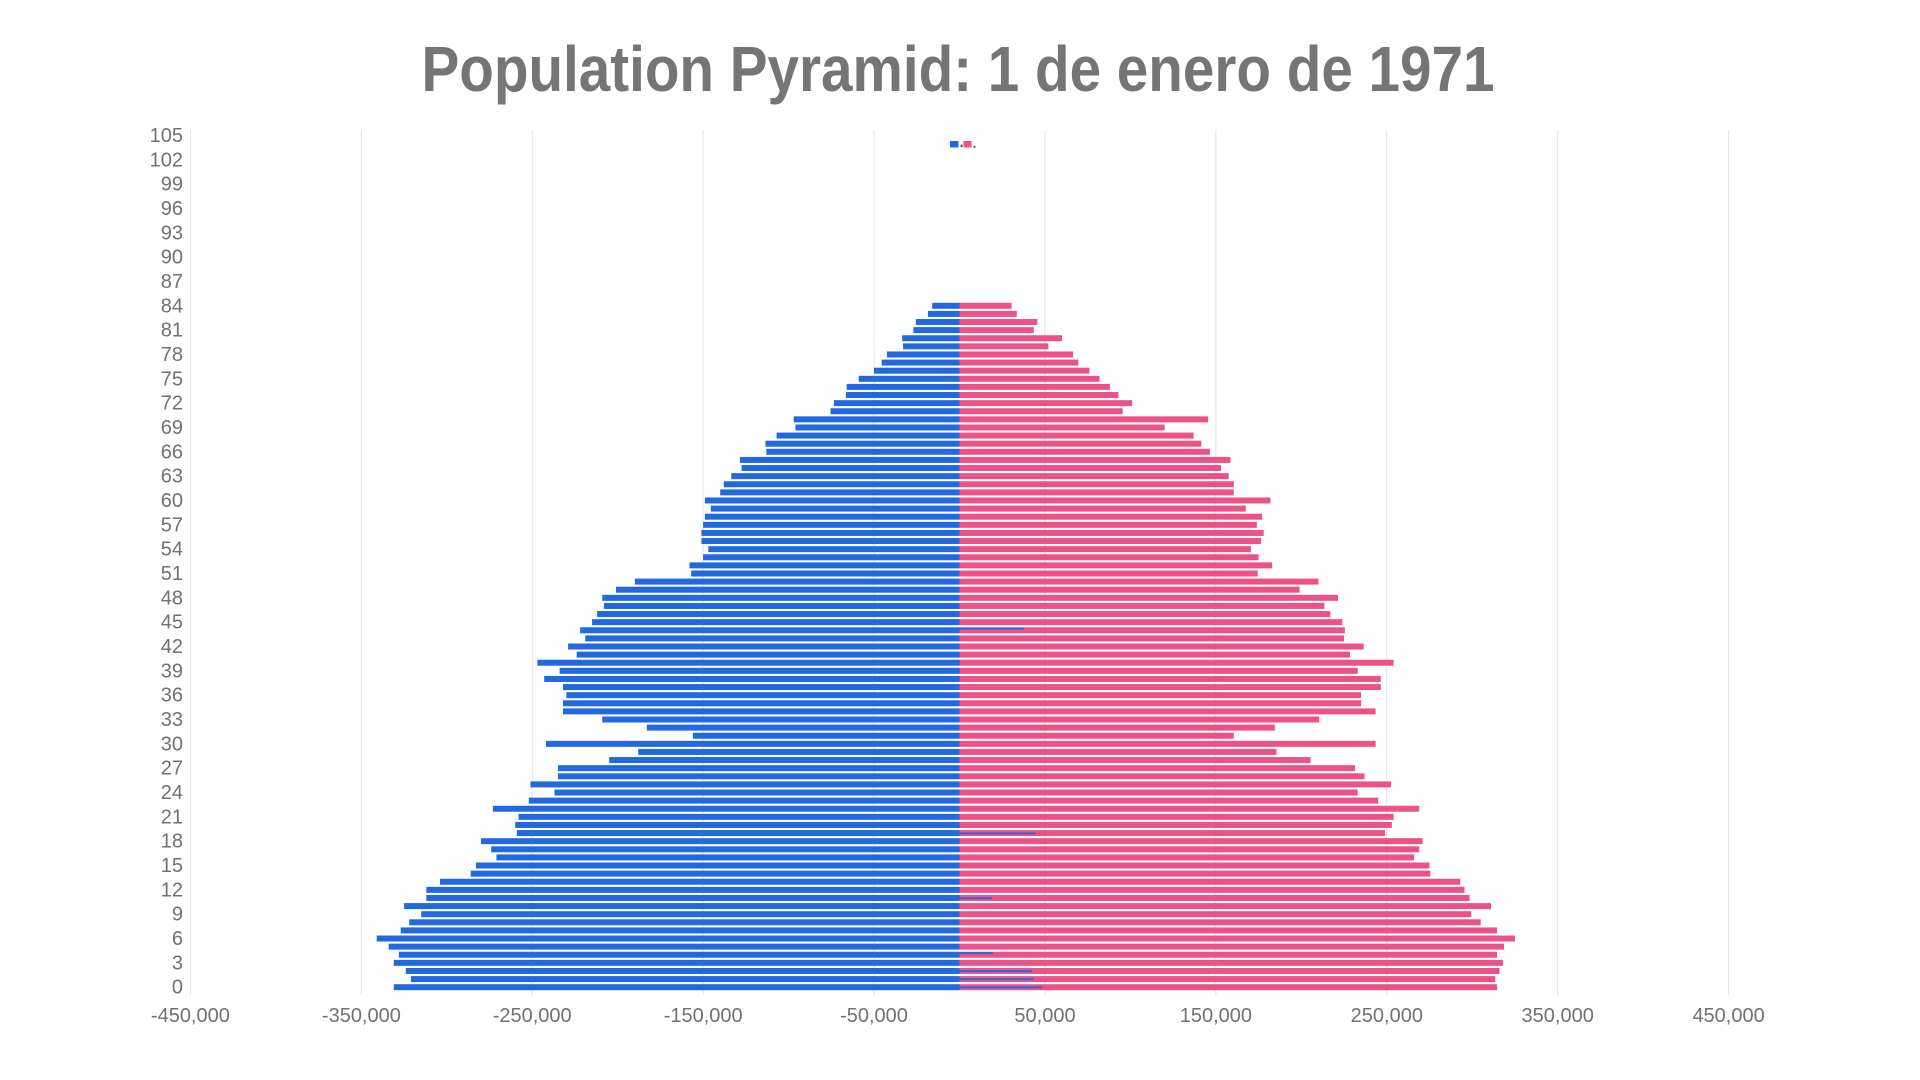  Describe the element at coordinates (172, 209) in the screenshot. I see `svg-text: 96` at that location.